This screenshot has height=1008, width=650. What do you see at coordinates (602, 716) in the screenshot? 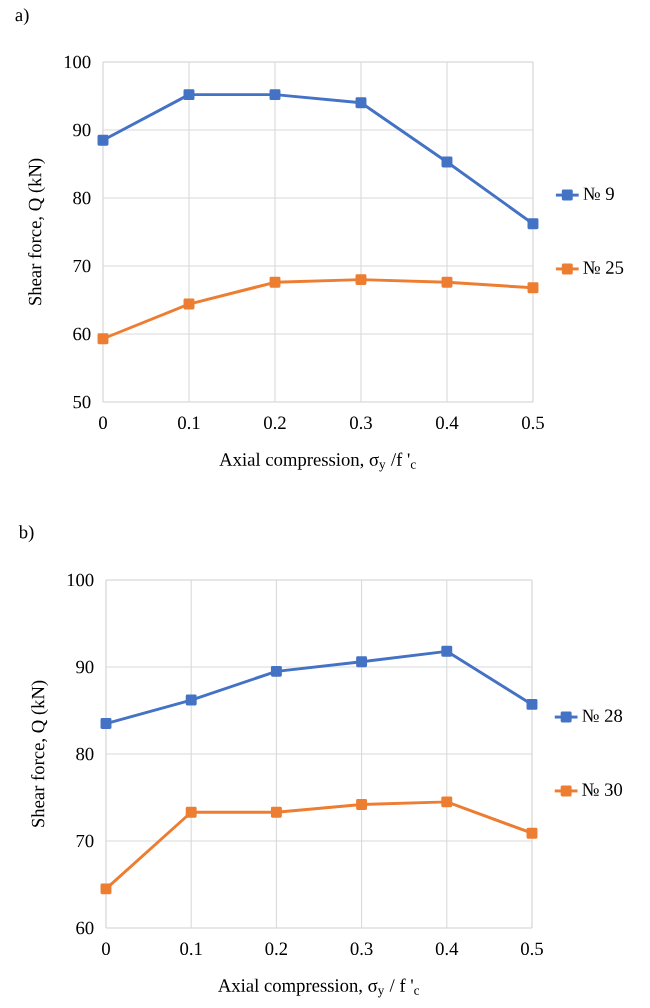
I see `legend-label: № 28` at bounding box center [602, 716].